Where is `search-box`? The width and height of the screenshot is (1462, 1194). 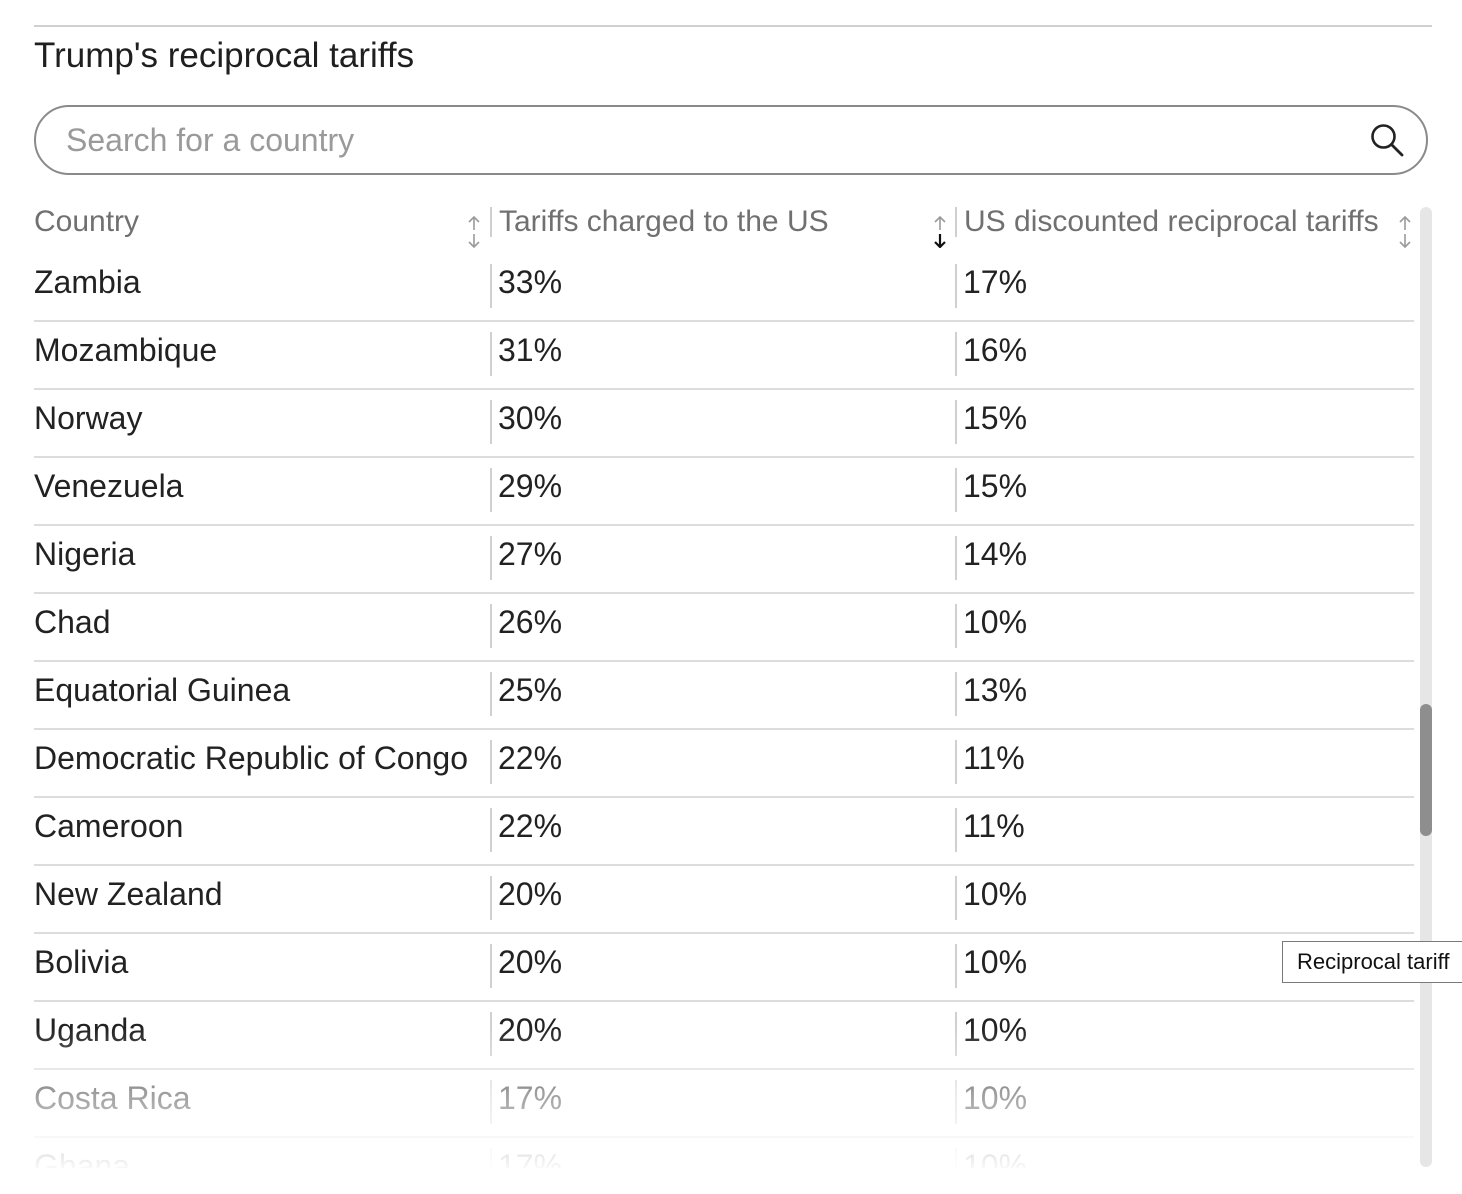 search-box is located at coordinates (731, 140).